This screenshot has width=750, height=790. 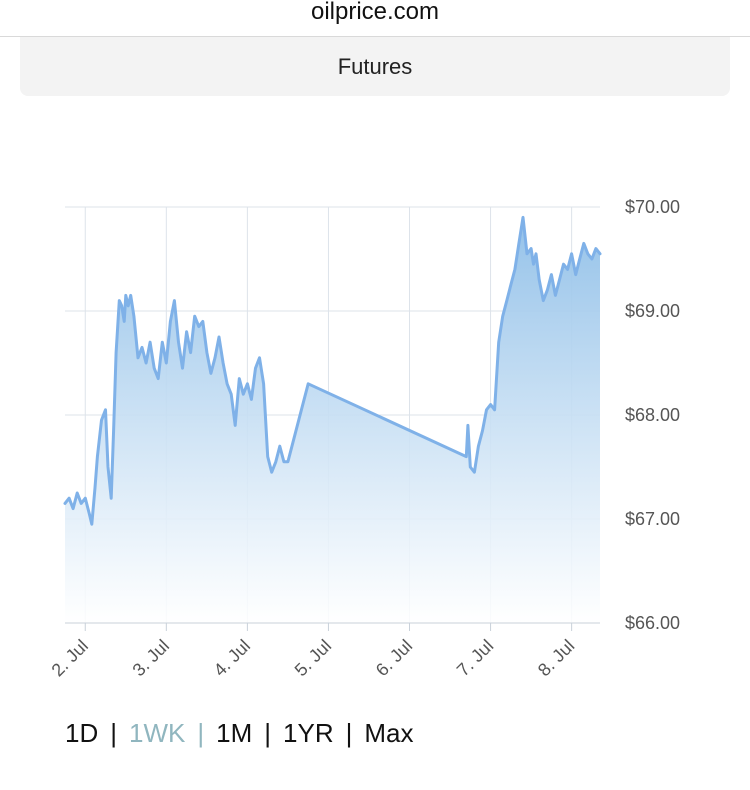 I want to click on header-divider, so click(x=375, y=36).